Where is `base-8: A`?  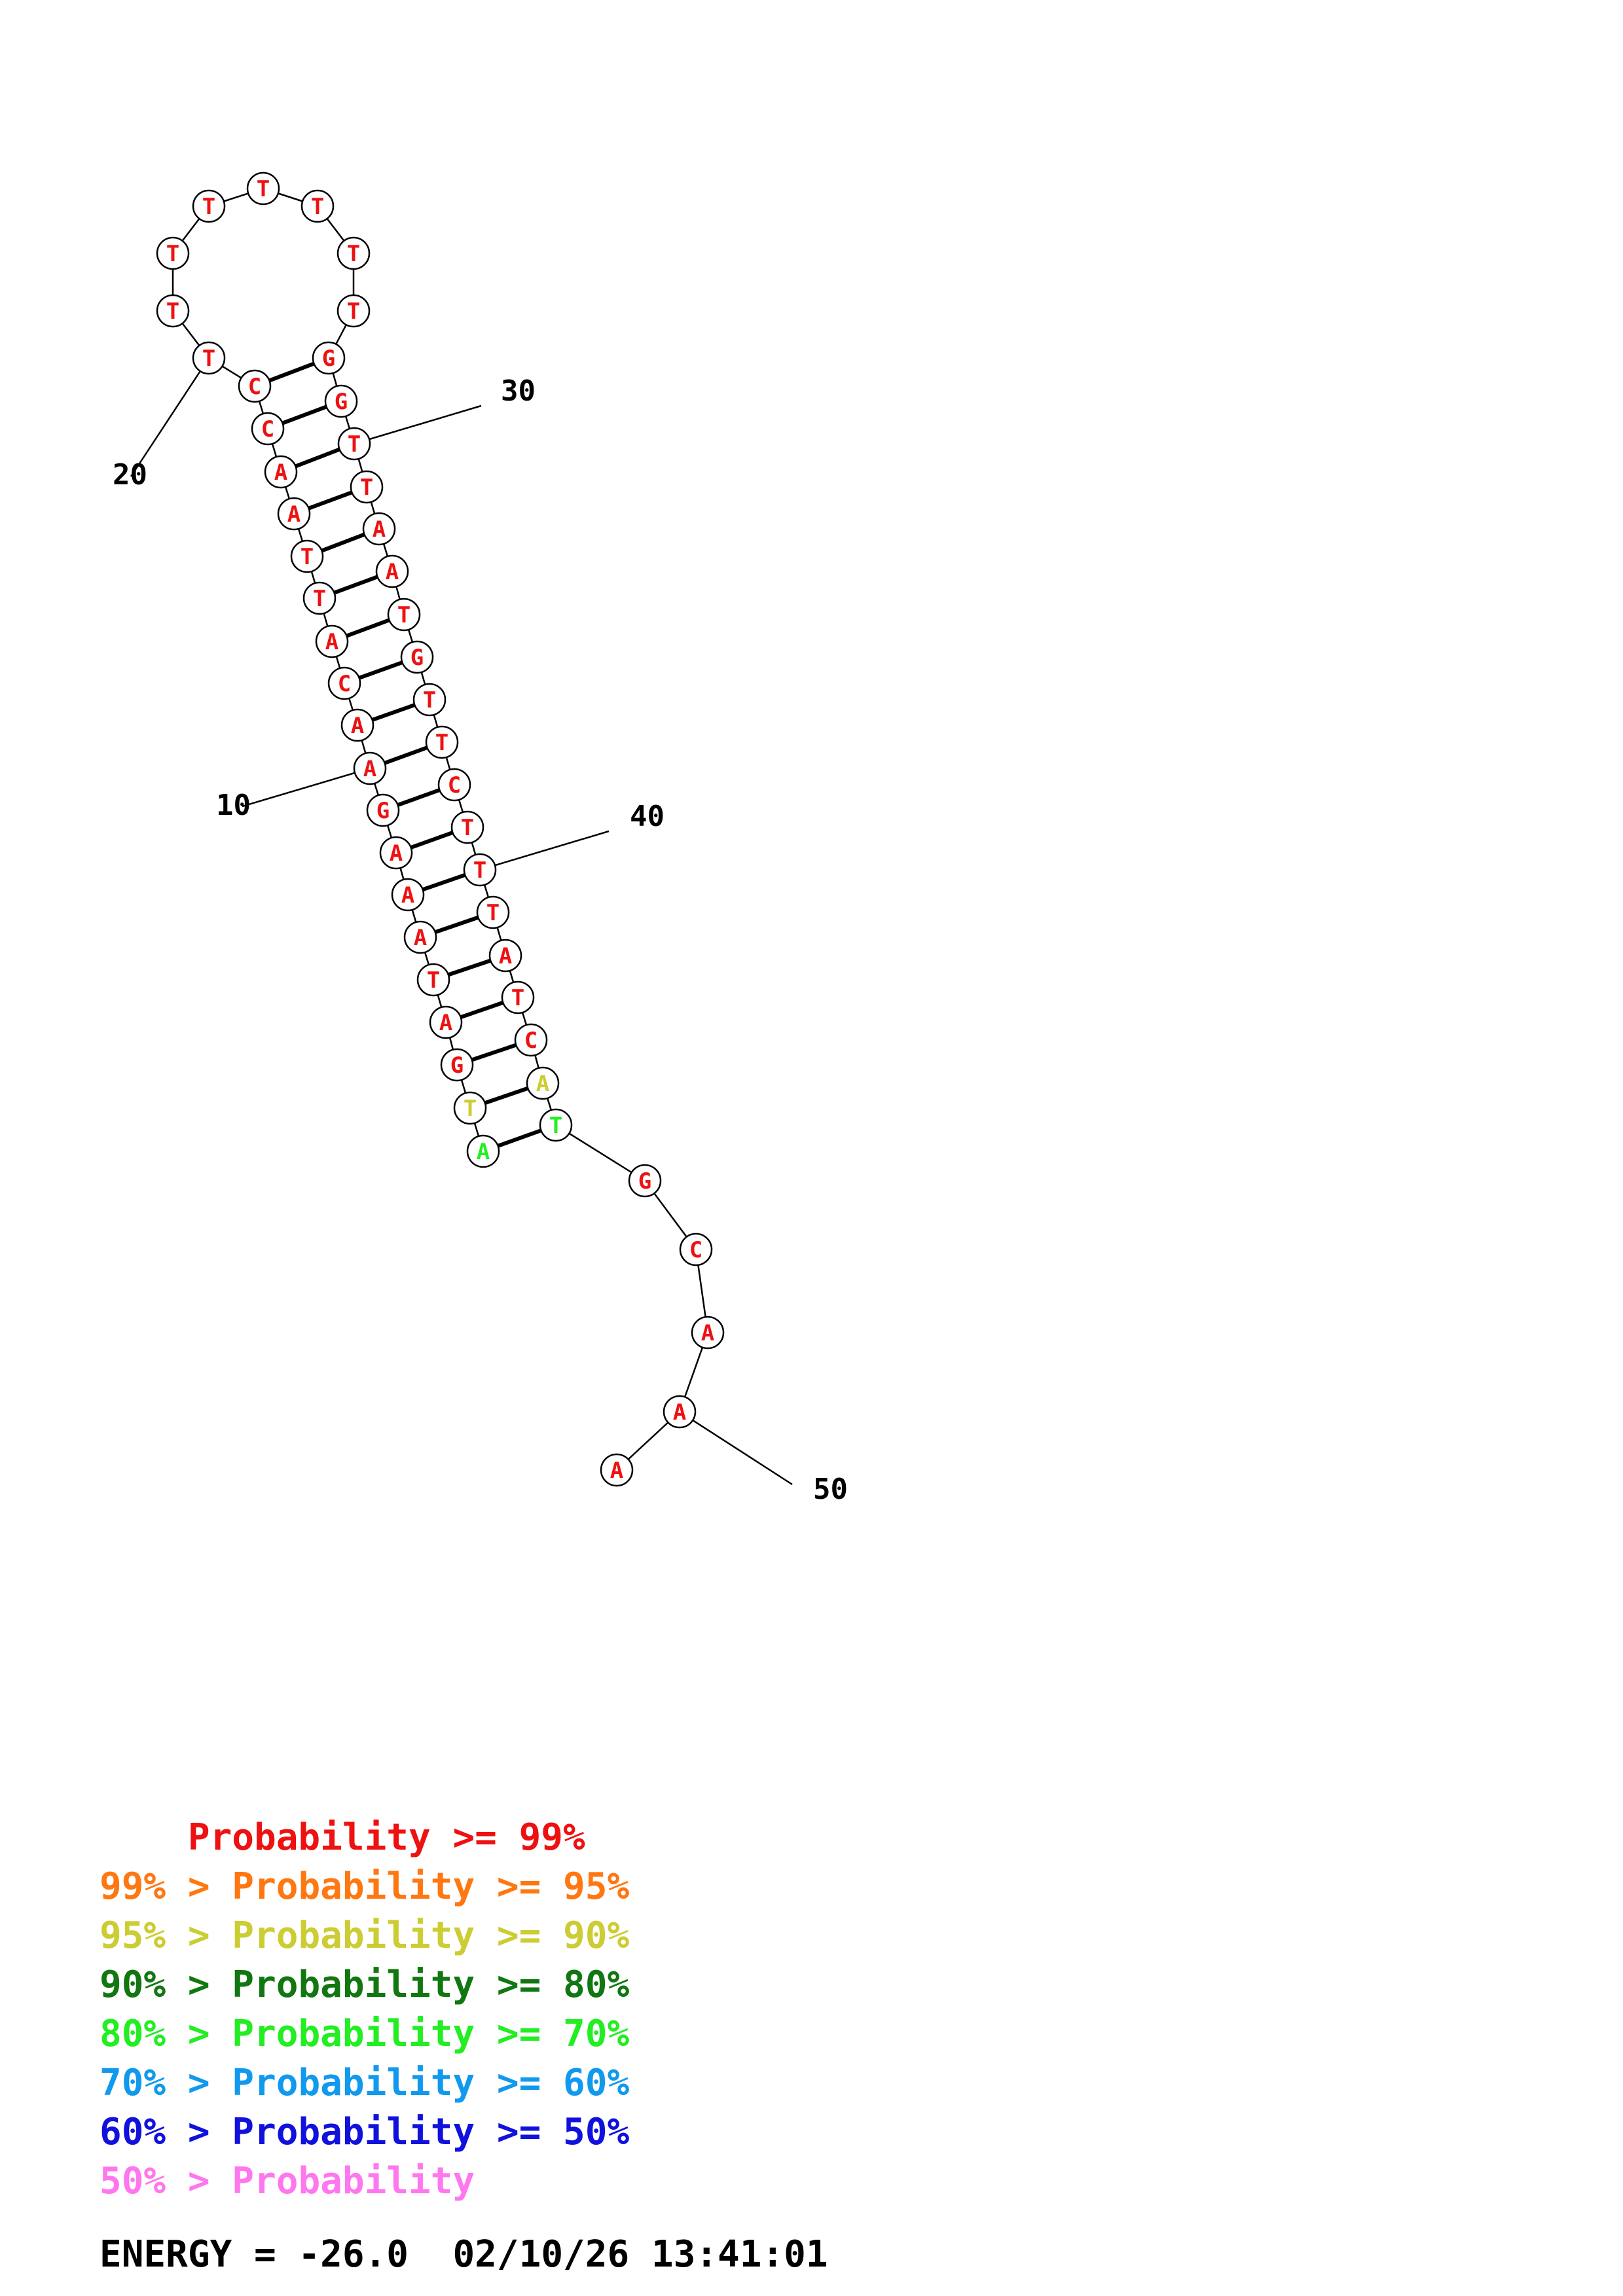
base-8: A is located at coordinates (396, 853).